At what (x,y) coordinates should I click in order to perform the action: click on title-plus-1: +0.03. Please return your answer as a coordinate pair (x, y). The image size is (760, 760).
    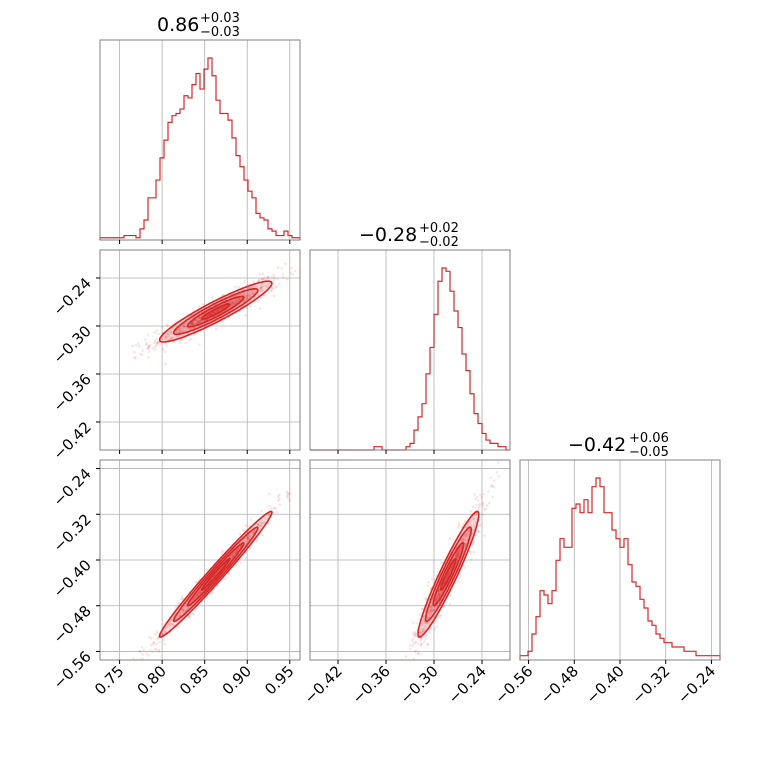
    Looking at the image, I should click on (220, 18).